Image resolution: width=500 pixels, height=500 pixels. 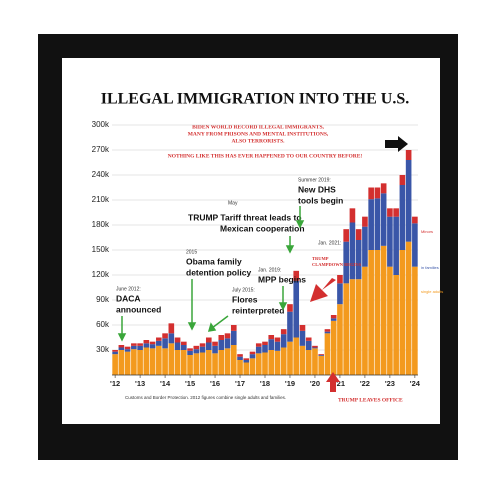 What do you see at coordinates (215, 383) in the screenshot?
I see `x-tick-label: '16` at bounding box center [215, 383].